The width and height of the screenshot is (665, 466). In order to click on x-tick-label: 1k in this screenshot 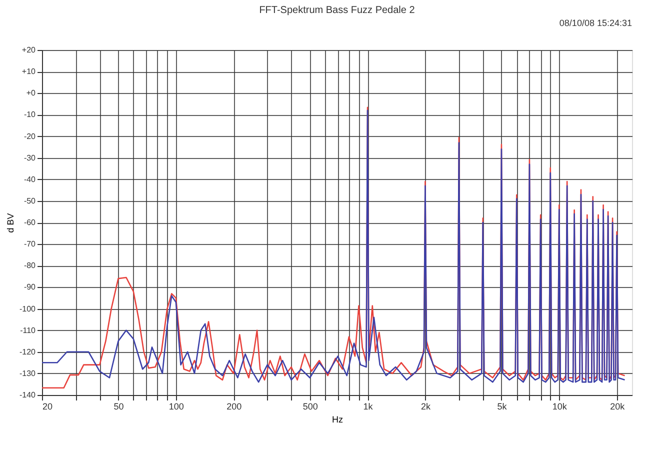, I will do `click(368, 407)`.